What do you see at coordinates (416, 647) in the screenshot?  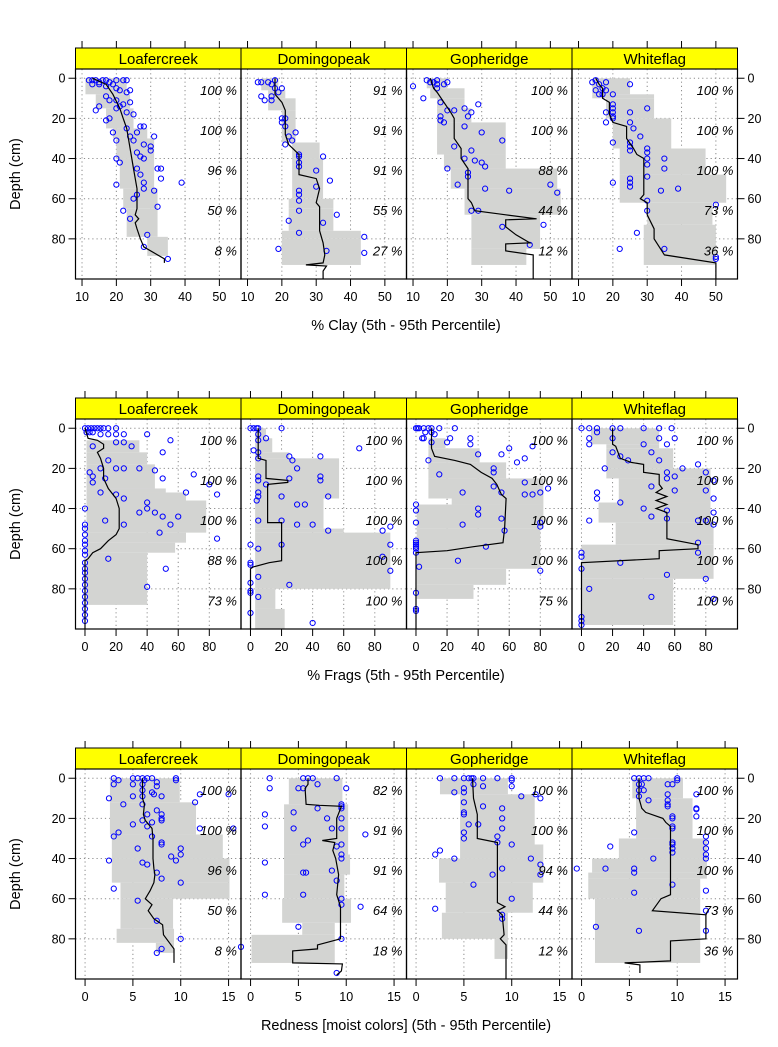 I see `x-tick-label: 0` at bounding box center [416, 647].